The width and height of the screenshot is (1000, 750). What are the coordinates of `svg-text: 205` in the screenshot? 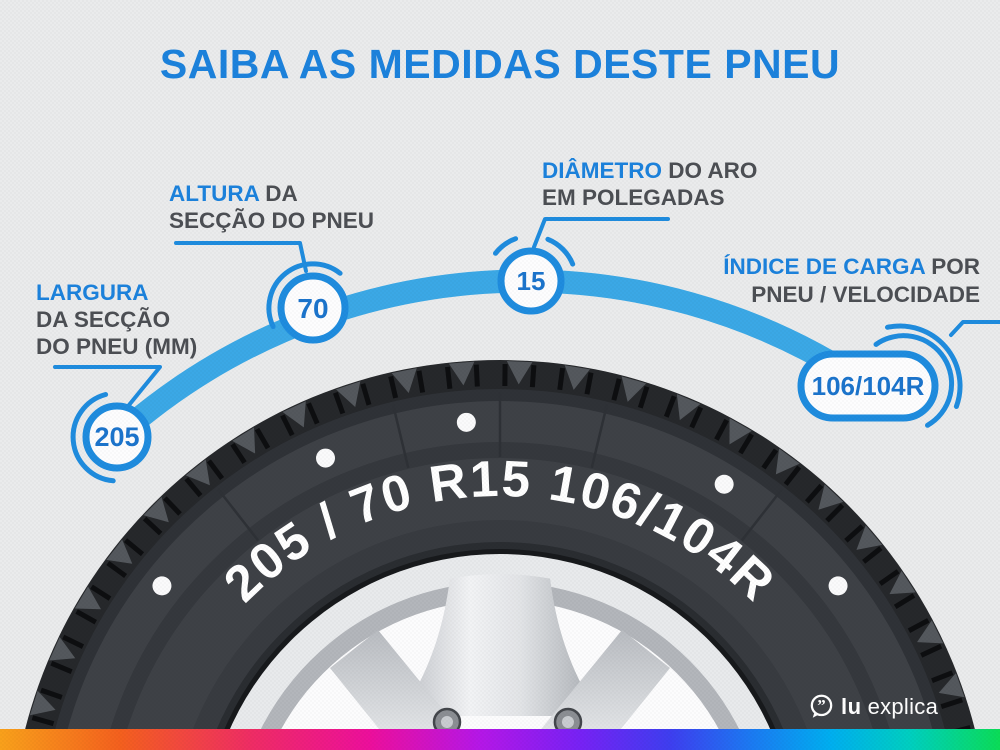 It's located at (116, 437).